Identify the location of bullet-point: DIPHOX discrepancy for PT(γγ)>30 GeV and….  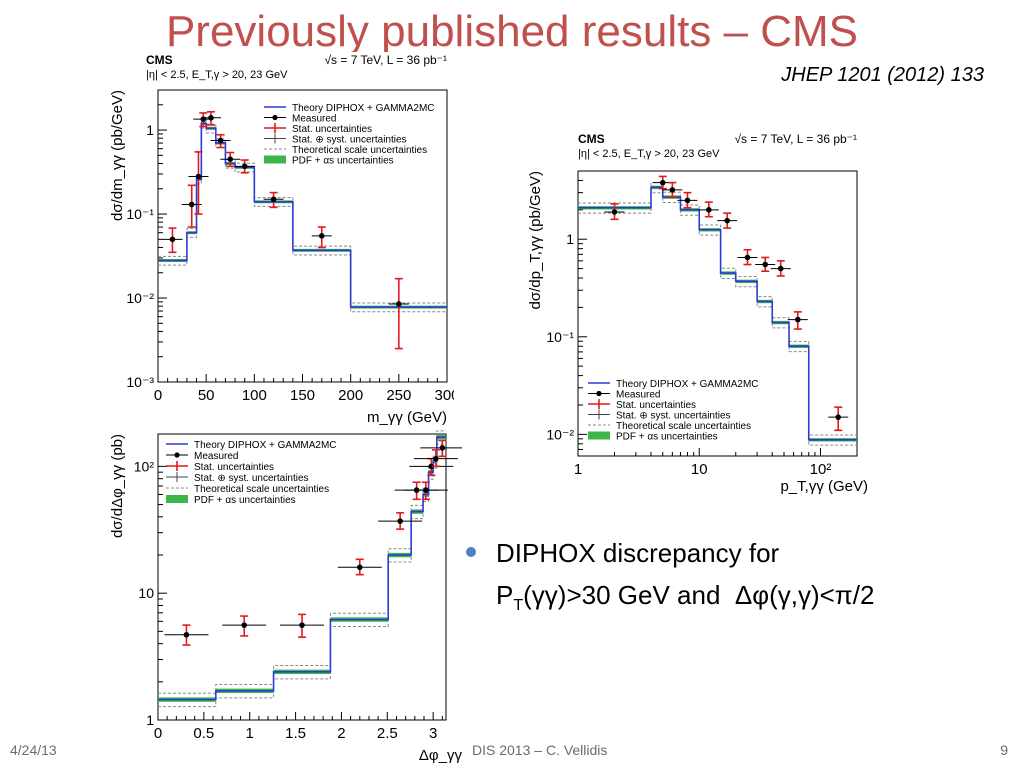
(736, 579).